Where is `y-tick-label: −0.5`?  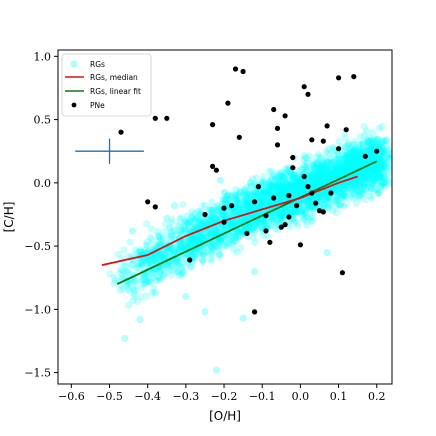
y-tick-label: −0.5 is located at coordinates (37, 246).